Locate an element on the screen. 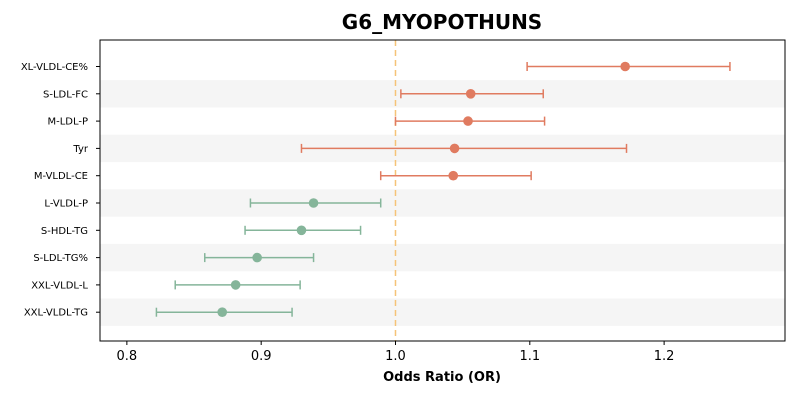 This screenshot has width=800, height=405. y-tick-label: L-VLDL-P is located at coordinates (66, 204).